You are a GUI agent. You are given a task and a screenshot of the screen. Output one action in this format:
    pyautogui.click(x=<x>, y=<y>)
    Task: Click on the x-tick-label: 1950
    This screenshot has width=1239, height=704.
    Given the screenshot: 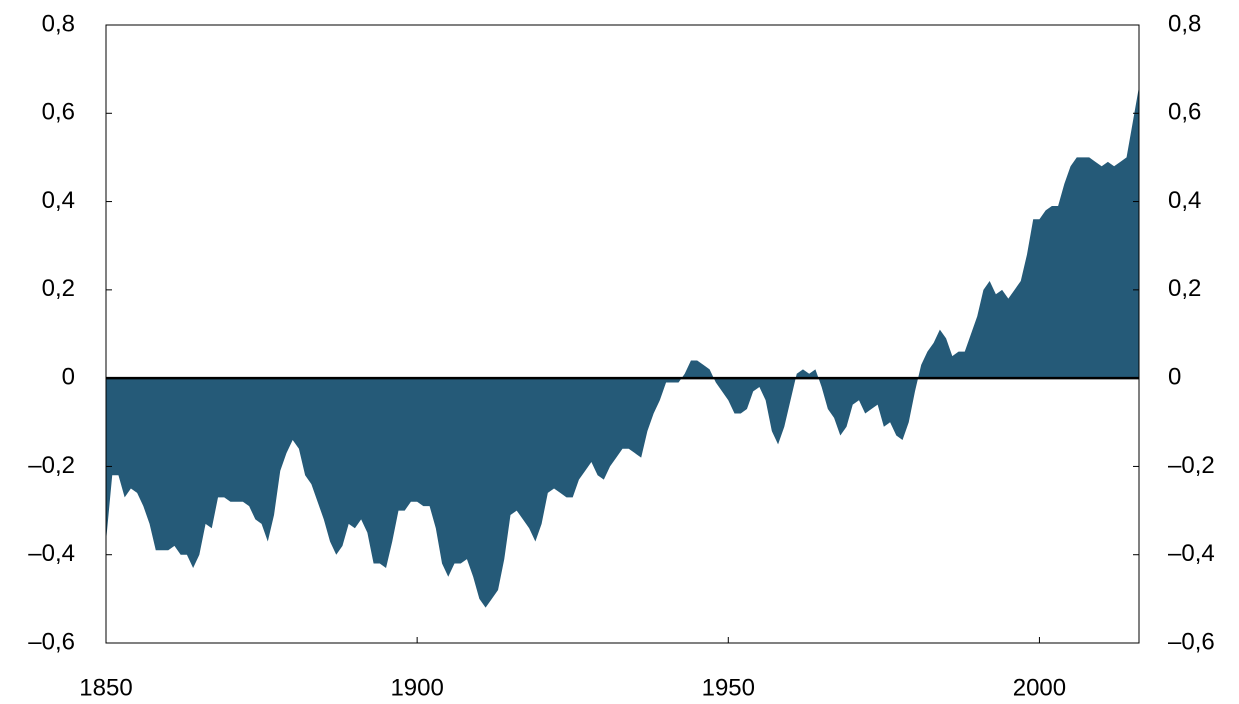 What is the action you would take?
    pyautogui.click(x=728, y=687)
    